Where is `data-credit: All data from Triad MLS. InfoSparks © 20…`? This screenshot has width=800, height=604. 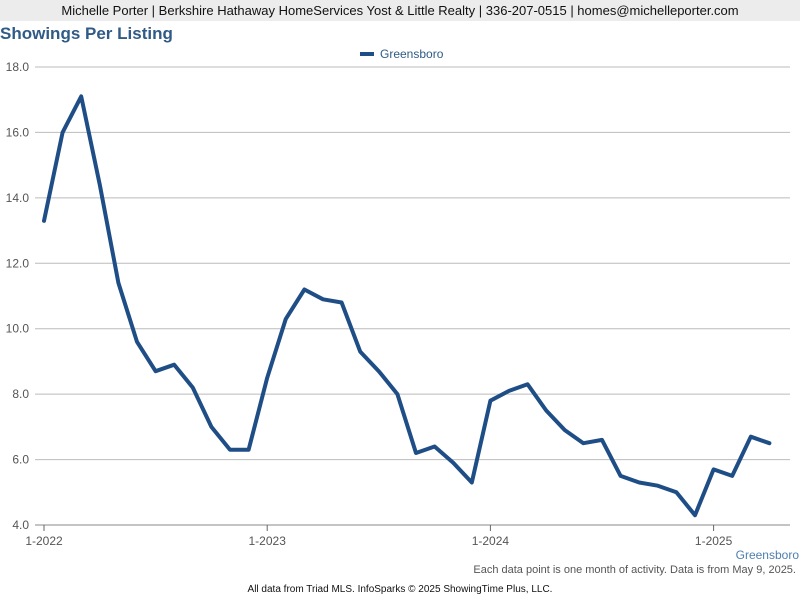
data-credit: All data from Triad MLS. InfoSparks © 20… is located at coordinates (400, 588).